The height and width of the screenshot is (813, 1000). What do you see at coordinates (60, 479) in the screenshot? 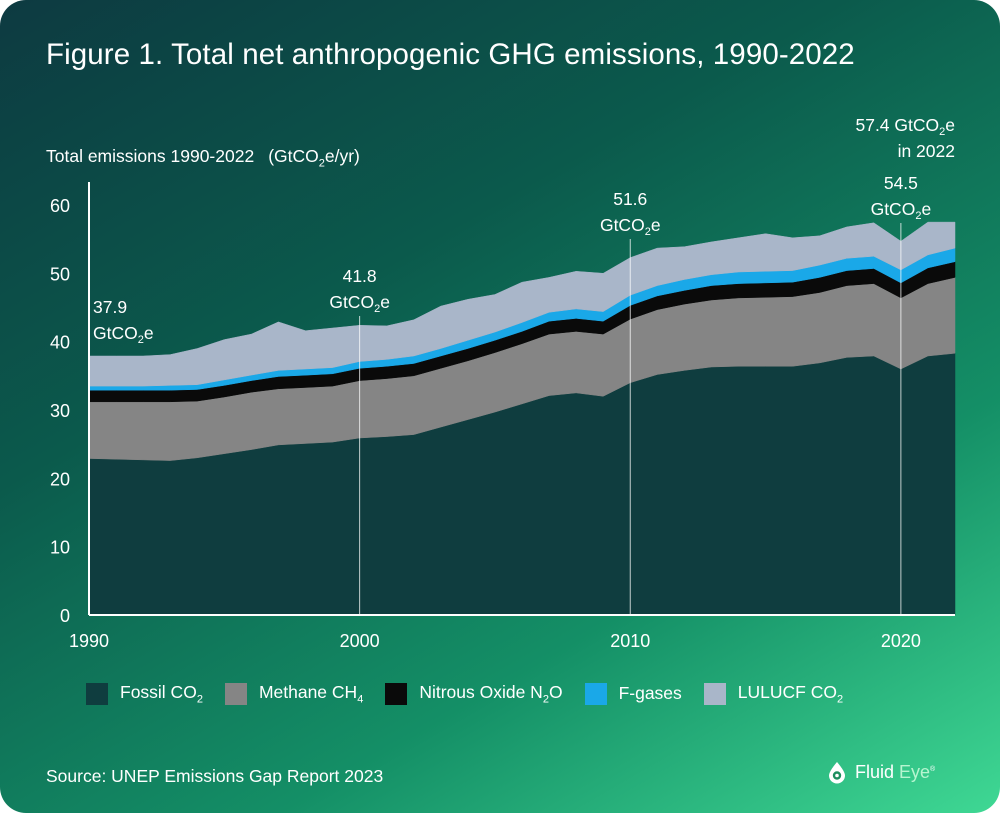
I see `y-tick-label: 20` at bounding box center [60, 479].